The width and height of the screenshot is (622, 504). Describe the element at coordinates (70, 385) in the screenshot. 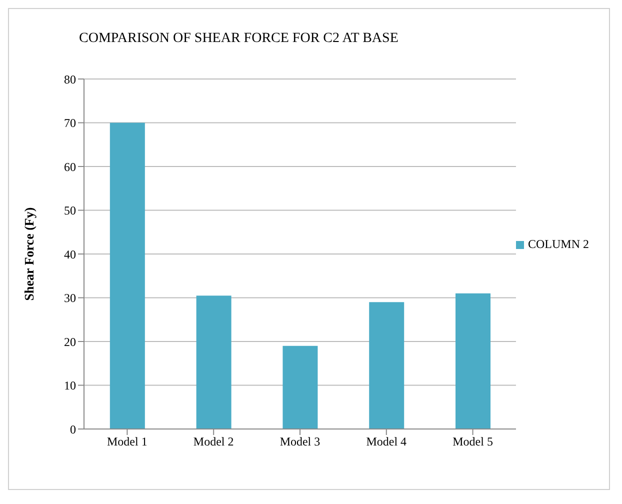

I see `y-tick-label: 10` at that location.